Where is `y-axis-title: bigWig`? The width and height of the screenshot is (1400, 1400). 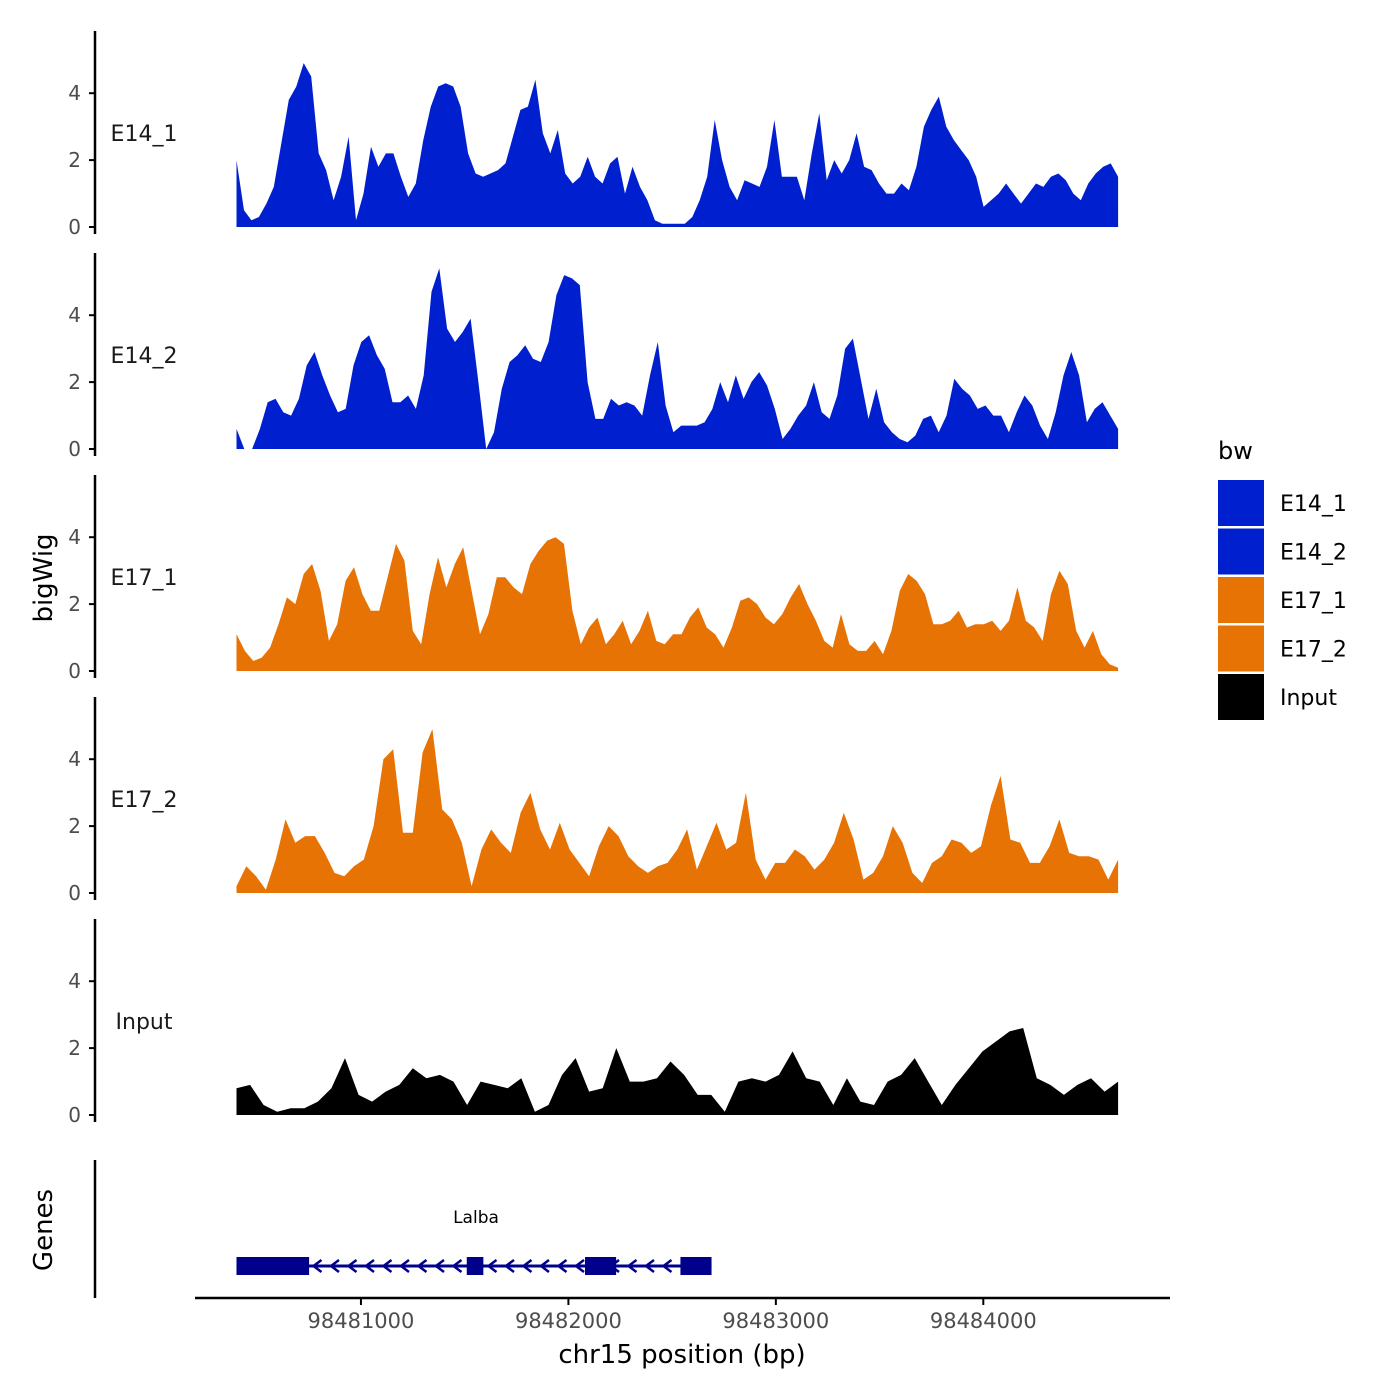
y-axis-title: bigWig is located at coordinates (44, 577).